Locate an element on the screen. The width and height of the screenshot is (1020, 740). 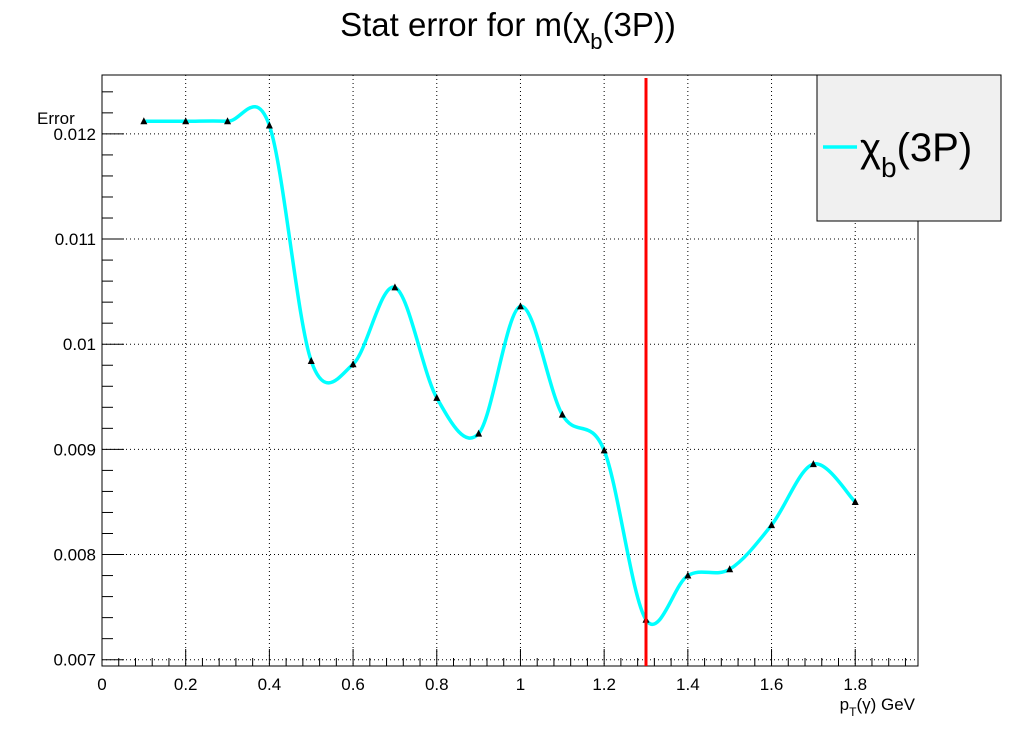
y-tick-label: 0.008 is located at coordinates (74, 555).